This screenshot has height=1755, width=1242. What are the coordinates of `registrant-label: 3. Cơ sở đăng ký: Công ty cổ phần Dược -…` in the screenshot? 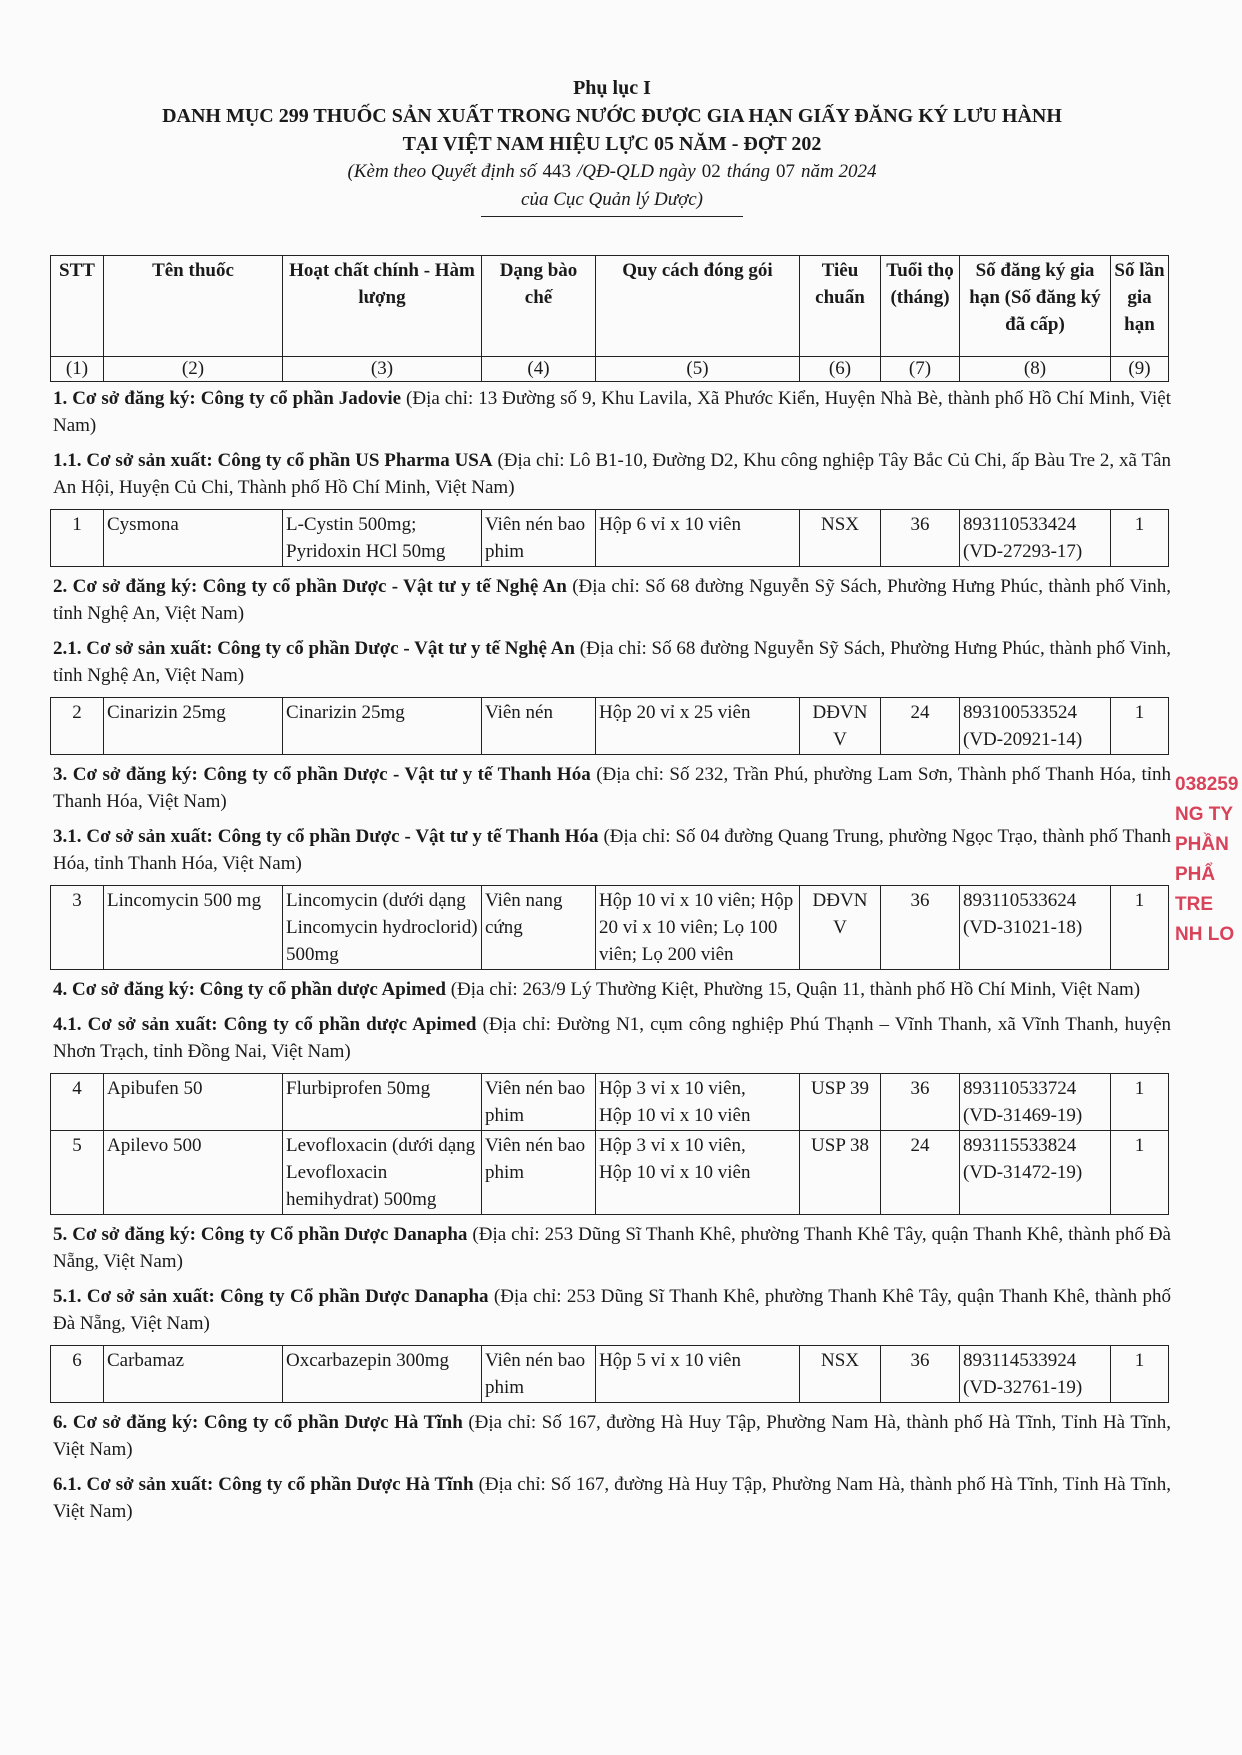 It's located at (322, 774).